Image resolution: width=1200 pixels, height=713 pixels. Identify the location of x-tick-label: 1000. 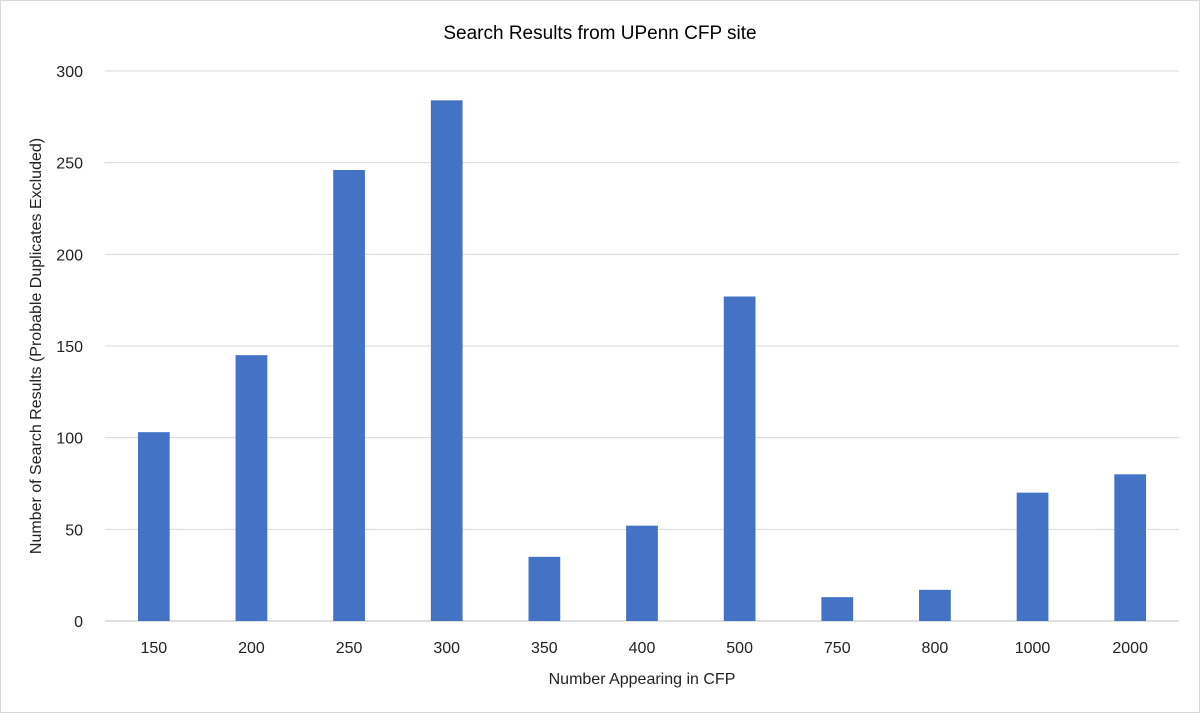
(1033, 648).